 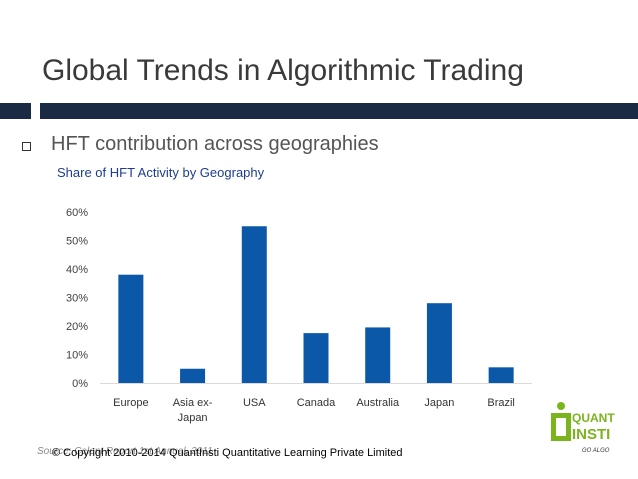 What do you see at coordinates (593, 418) in the screenshot?
I see `logo-text-top: QUANT` at bounding box center [593, 418].